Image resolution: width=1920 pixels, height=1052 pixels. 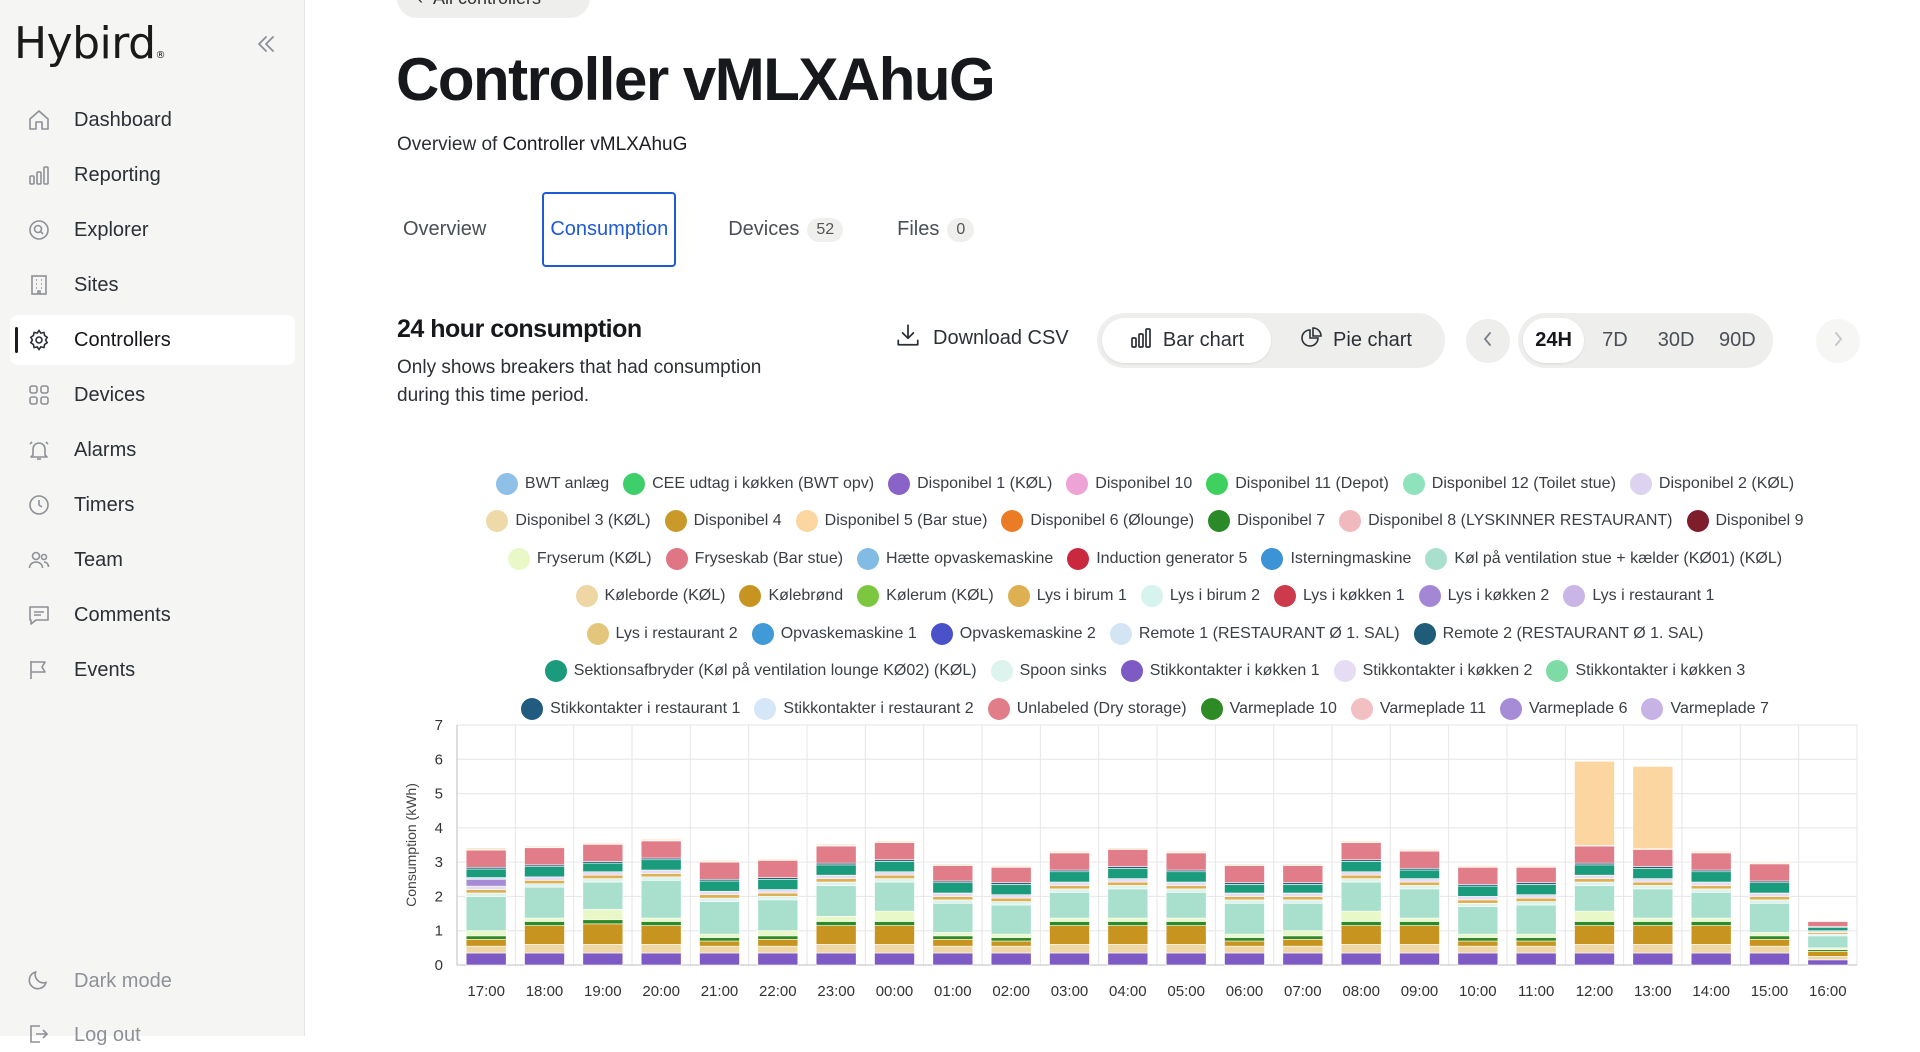 What do you see at coordinates (152, 560) in the screenshot?
I see `sidebar-item-team: Team` at bounding box center [152, 560].